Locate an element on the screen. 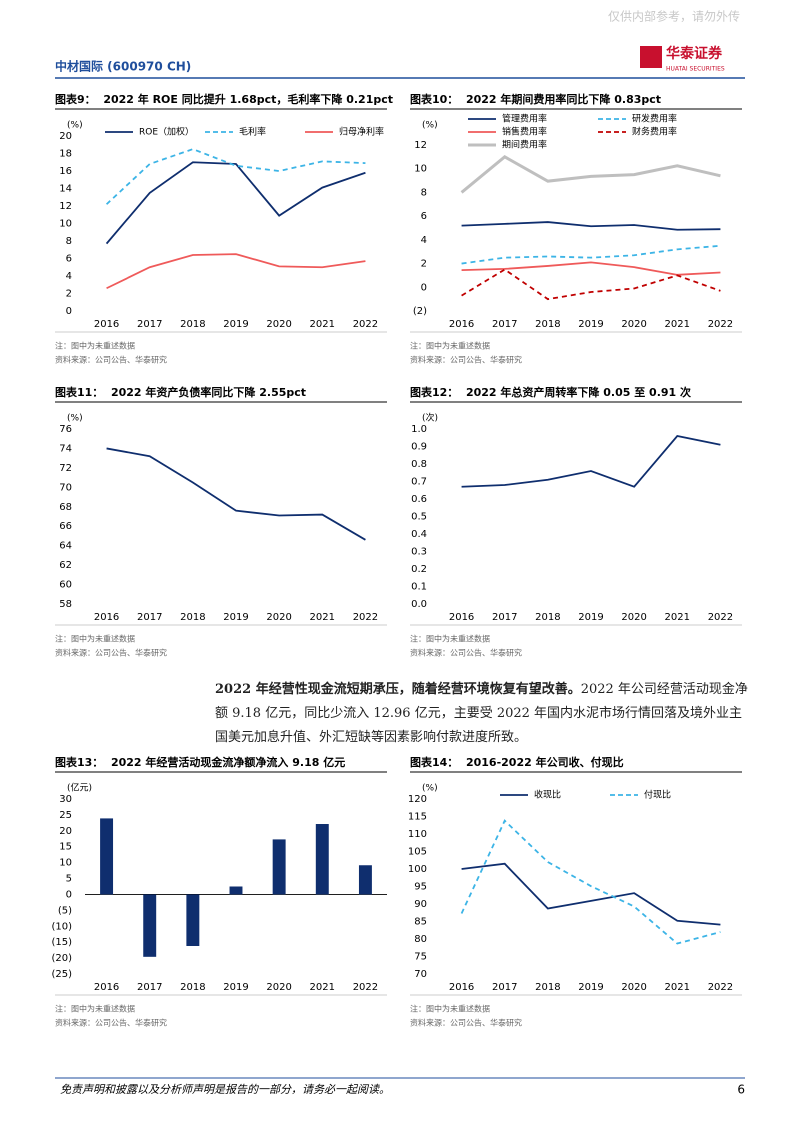  y-tick-label: 15 is located at coordinates (65, 847).